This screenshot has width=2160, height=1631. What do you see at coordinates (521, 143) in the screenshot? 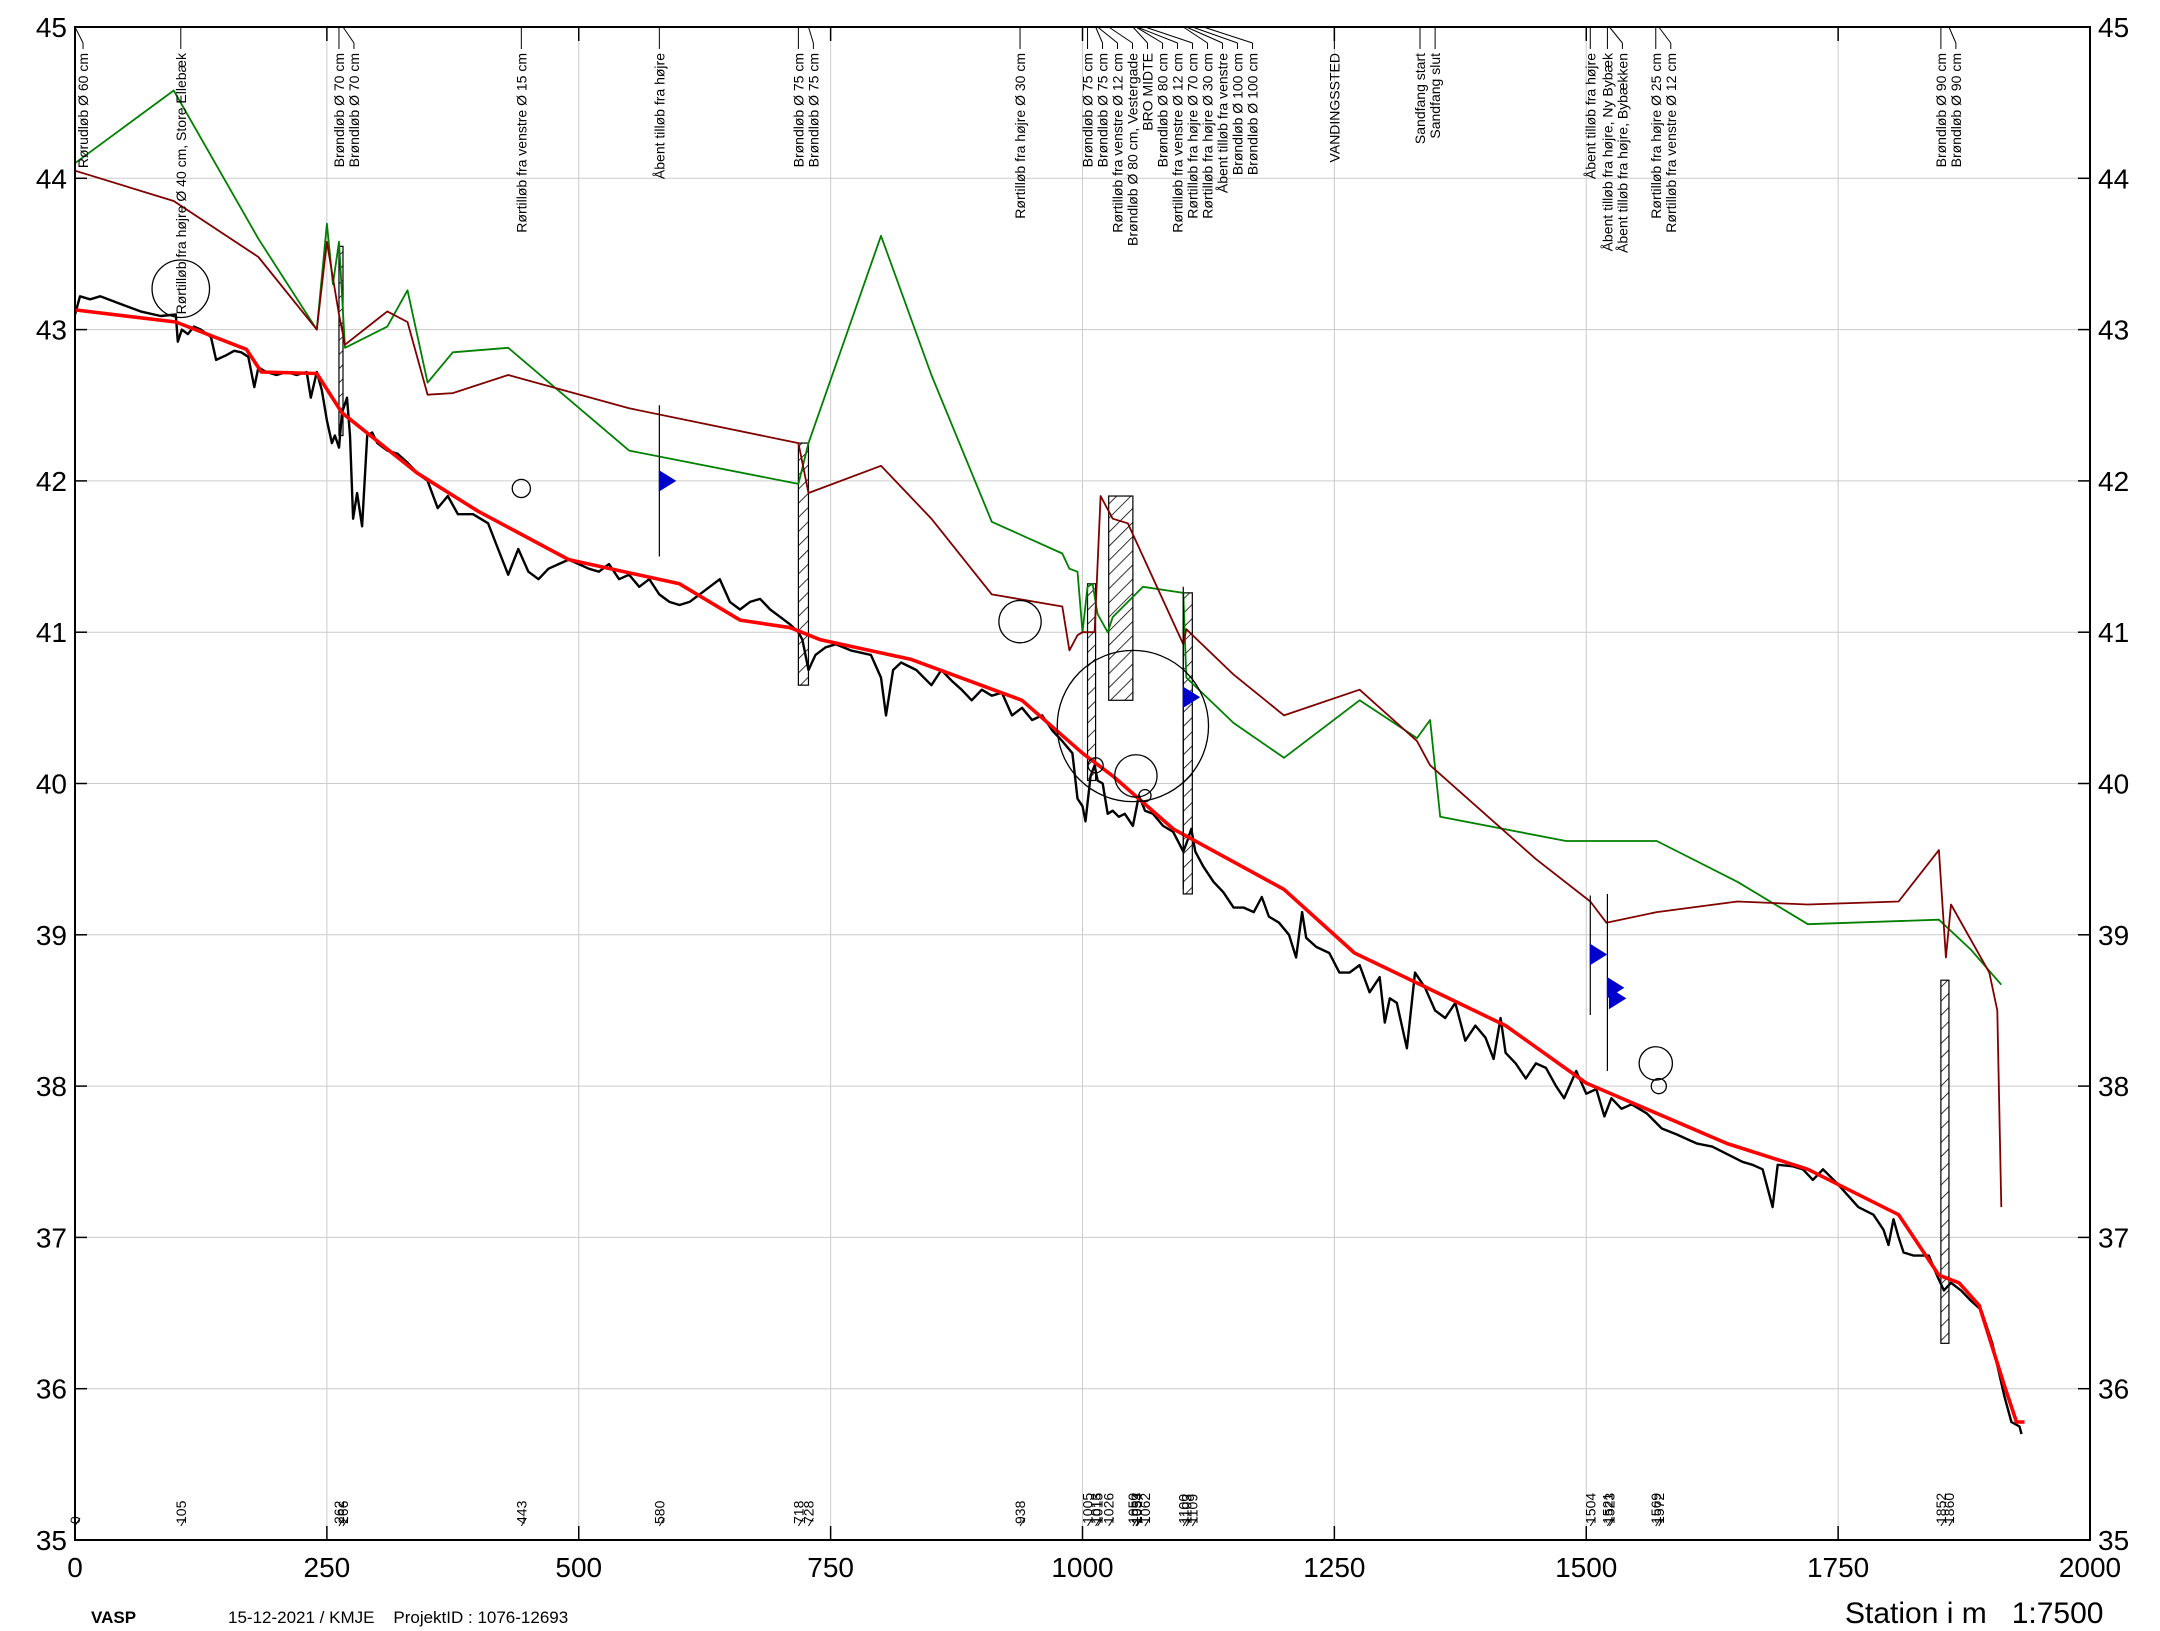
I see `feature-label: Rørtilløb fra venstre Ø 15 cm` at bounding box center [521, 143].